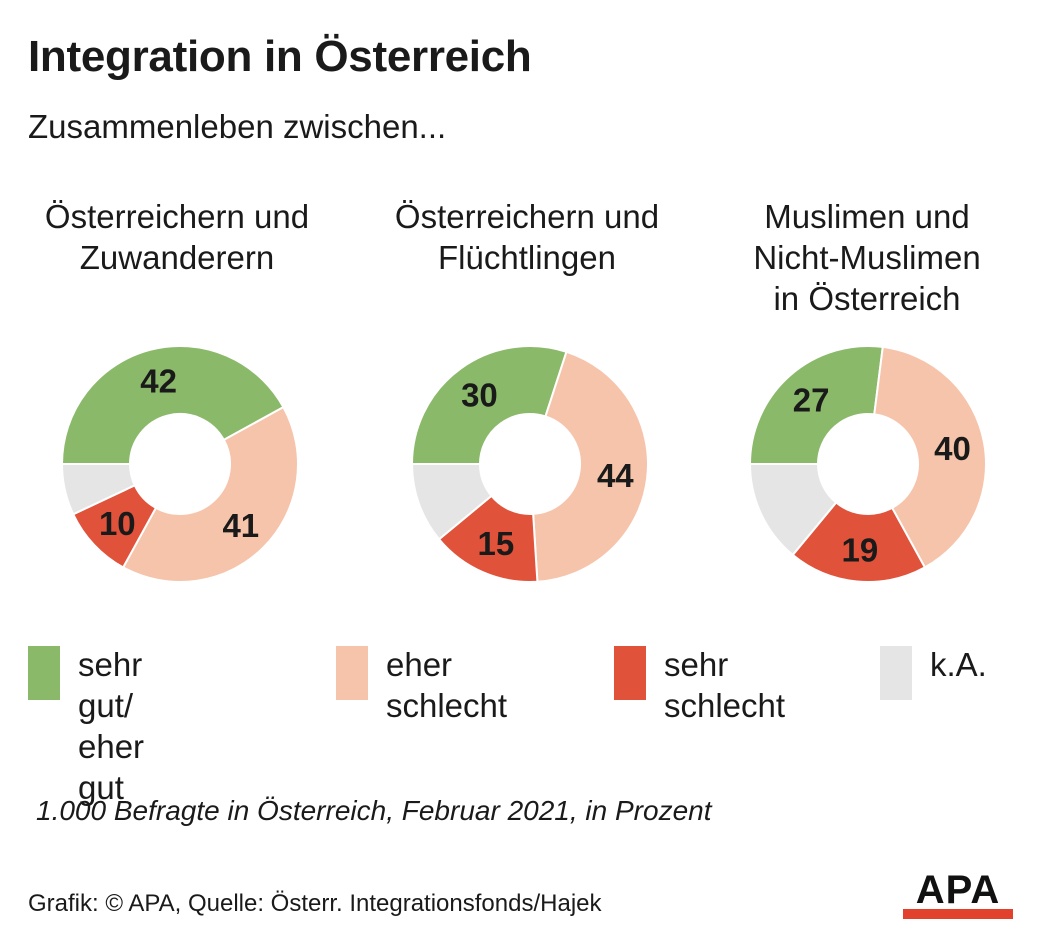  What do you see at coordinates (447, 685) in the screenshot?
I see `legend-label-eher-schlecht: eher schlecht` at bounding box center [447, 685].